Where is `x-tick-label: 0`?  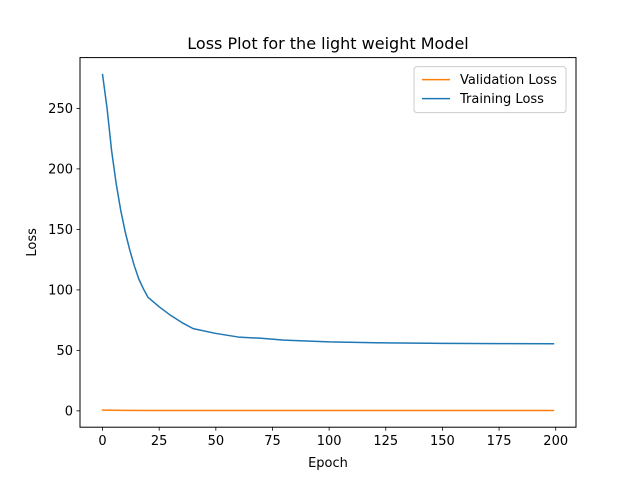 x-tick-label: 0 is located at coordinates (102, 441).